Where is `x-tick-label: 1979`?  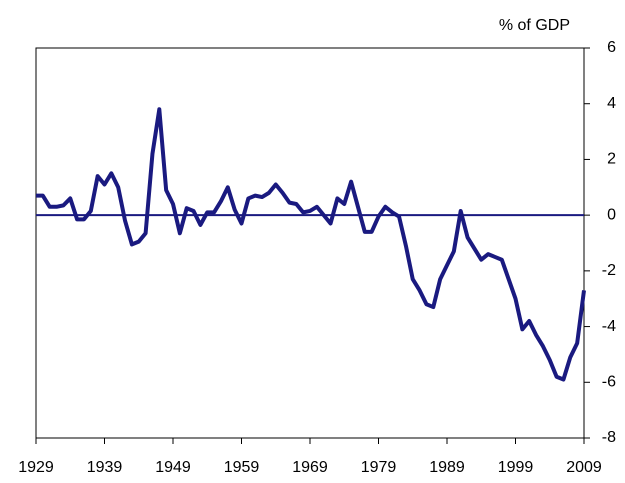 x-tick-label: 1979 is located at coordinates (379, 467).